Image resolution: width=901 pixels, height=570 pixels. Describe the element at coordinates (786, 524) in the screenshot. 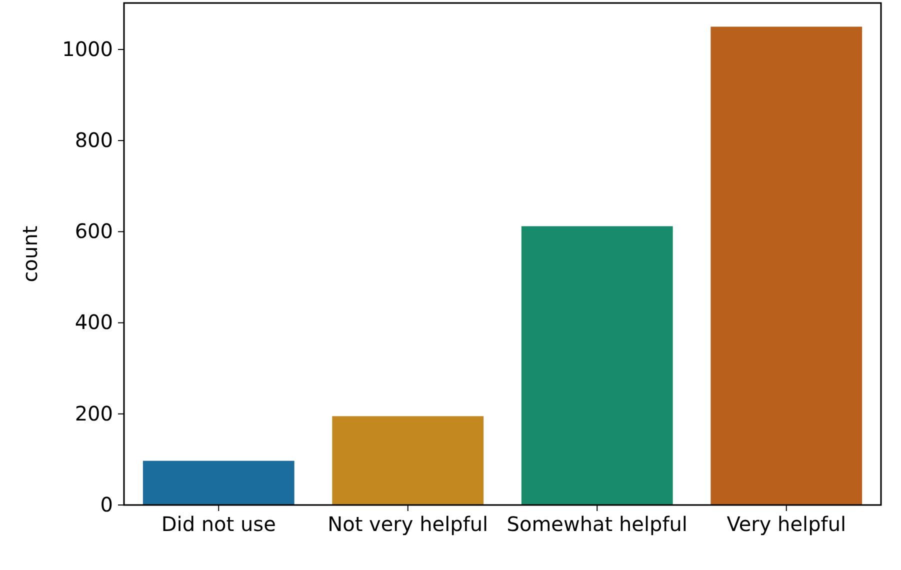

I see `x-tick-label: Very helpful` at that location.